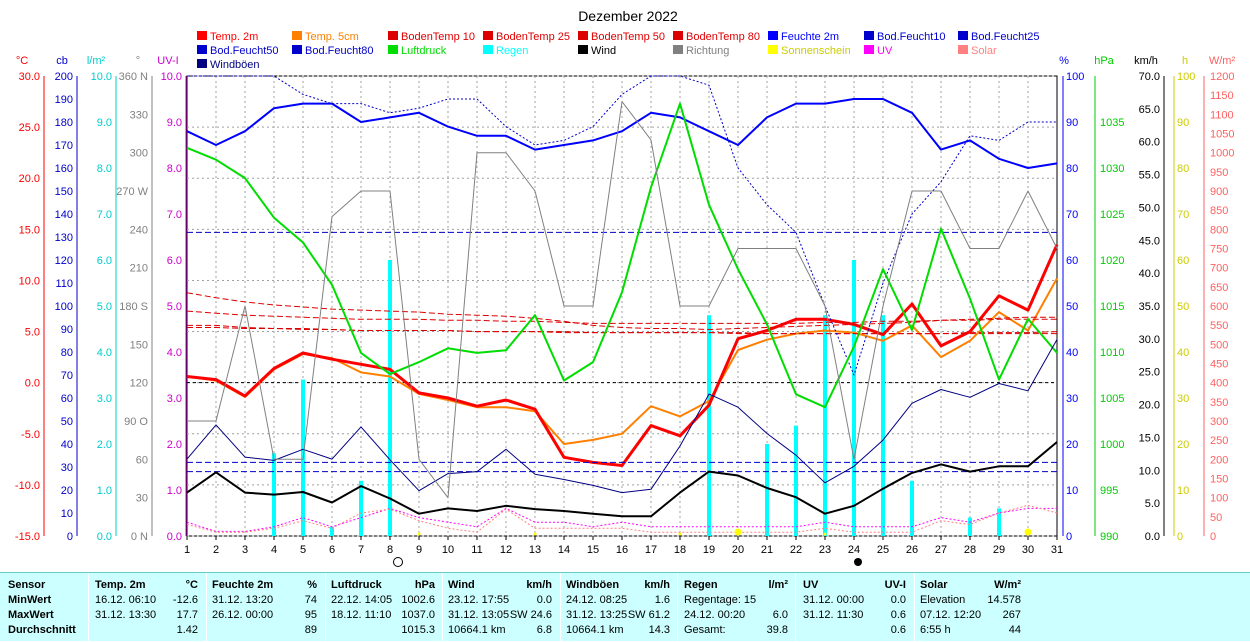 The image size is (1250, 642). Describe the element at coordinates (64, 307) in the screenshot. I see `axis-tick-cb: 100` at that location.